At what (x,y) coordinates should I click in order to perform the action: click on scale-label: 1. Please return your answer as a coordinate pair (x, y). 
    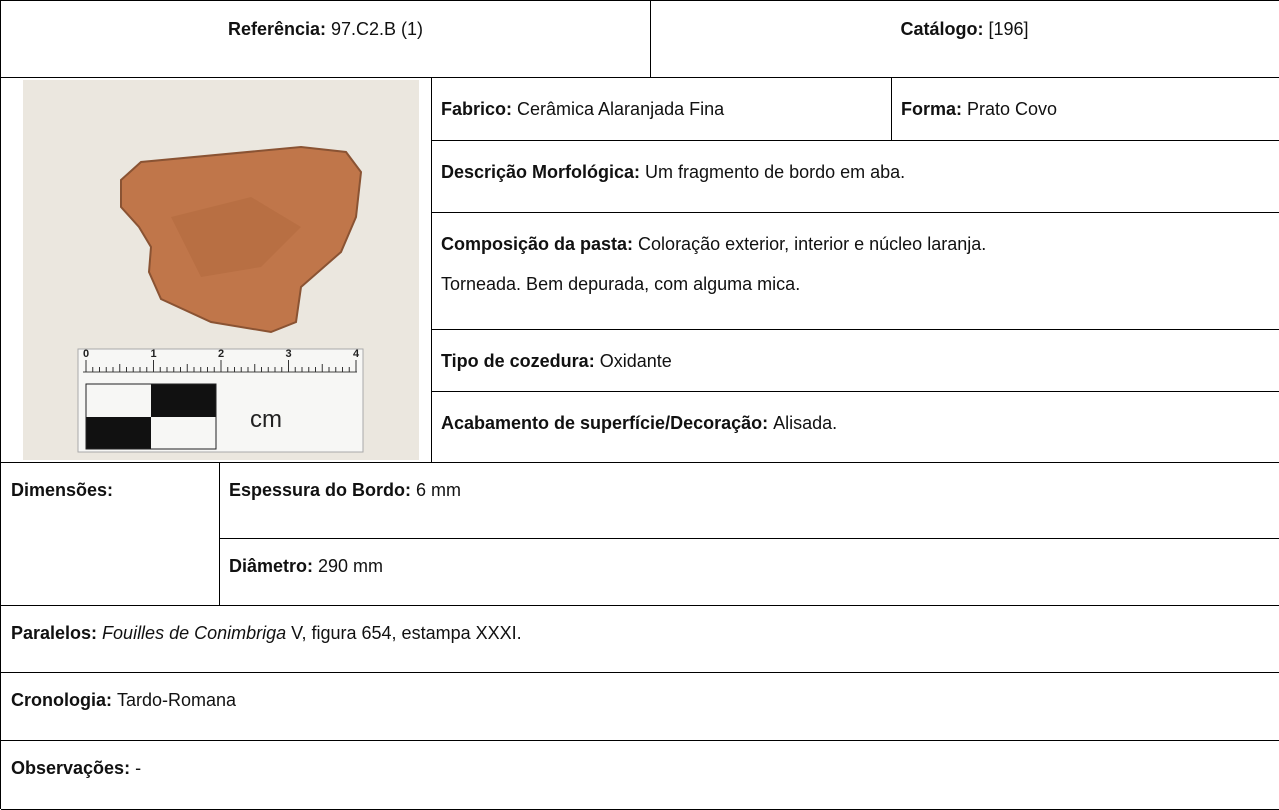
    Looking at the image, I should click on (153, 354).